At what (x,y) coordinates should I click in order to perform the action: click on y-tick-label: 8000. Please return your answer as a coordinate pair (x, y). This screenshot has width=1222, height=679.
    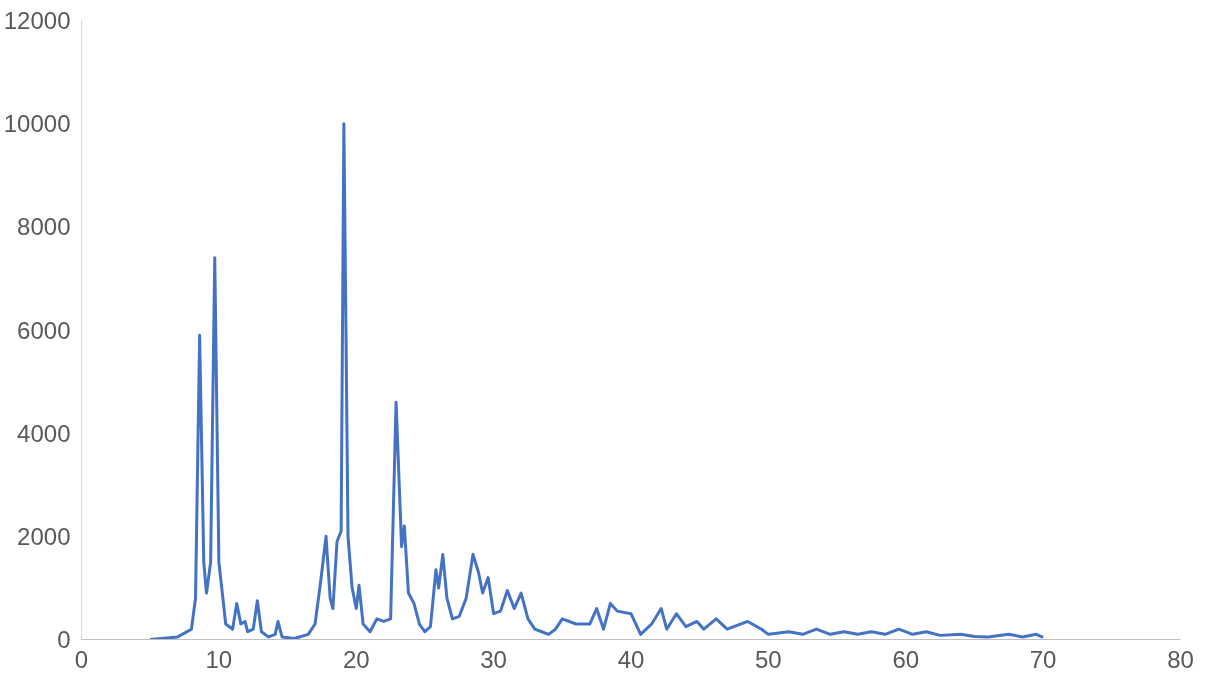
    Looking at the image, I should click on (44, 227).